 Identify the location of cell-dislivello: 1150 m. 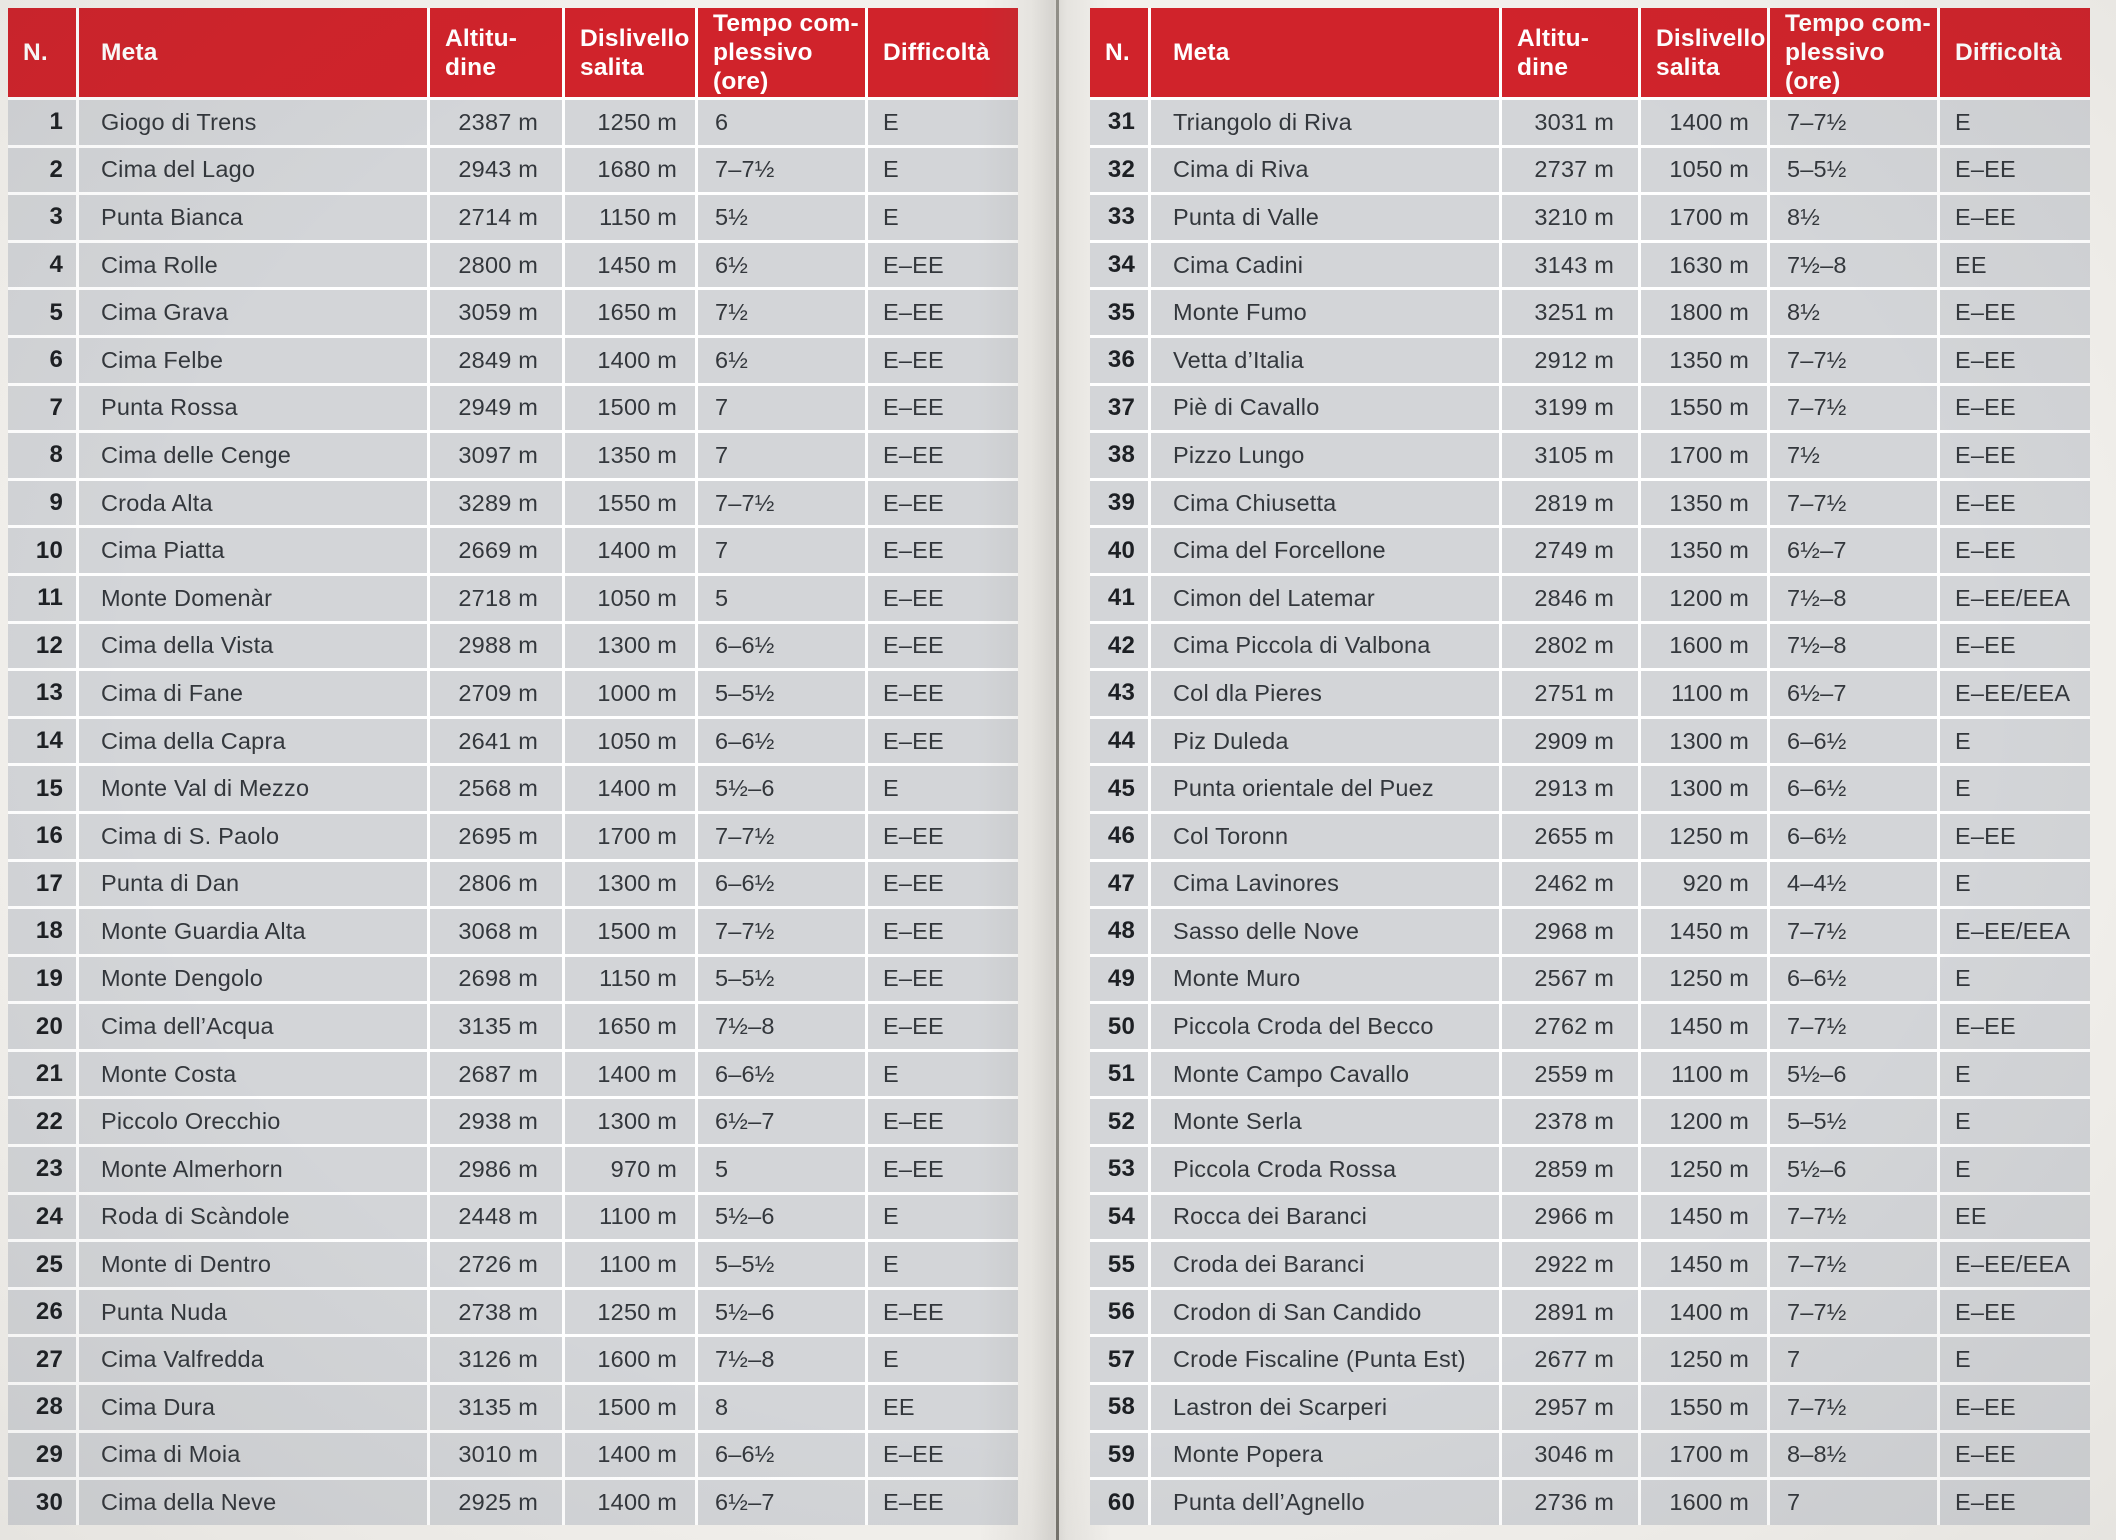
(630, 979).